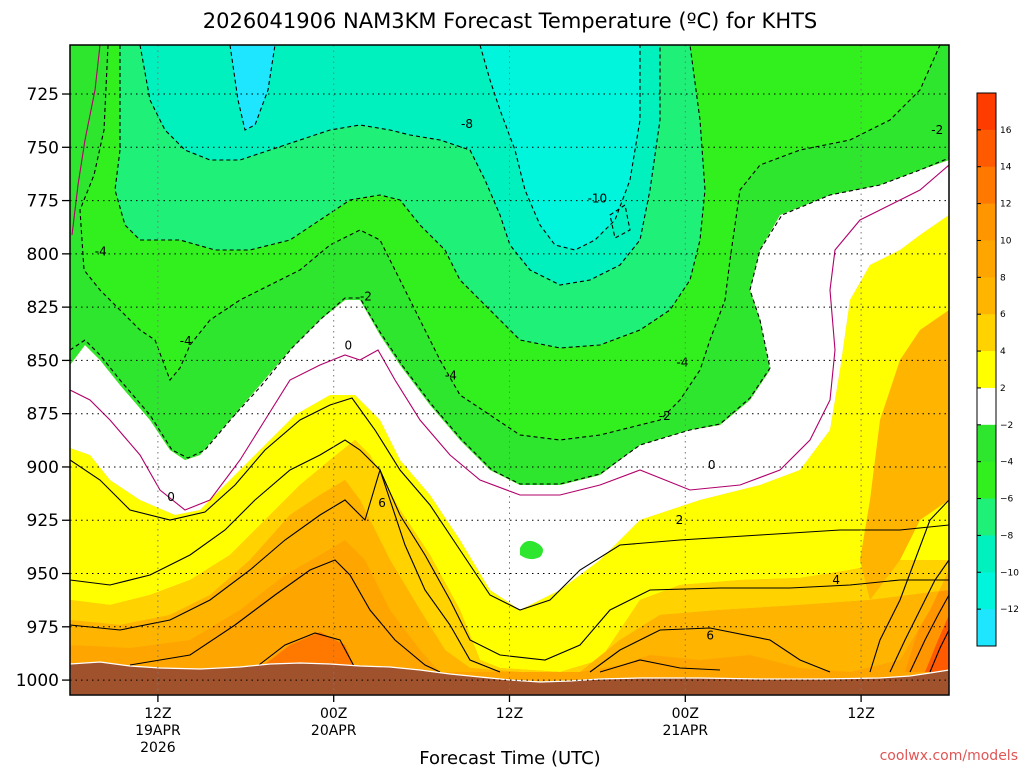 The height and width of the screenshot is (768, 1024). What do you see at coordinates (909, 586) in the screenshot?
I see `contour-line-right-warm` at bounding box center [909, 586].